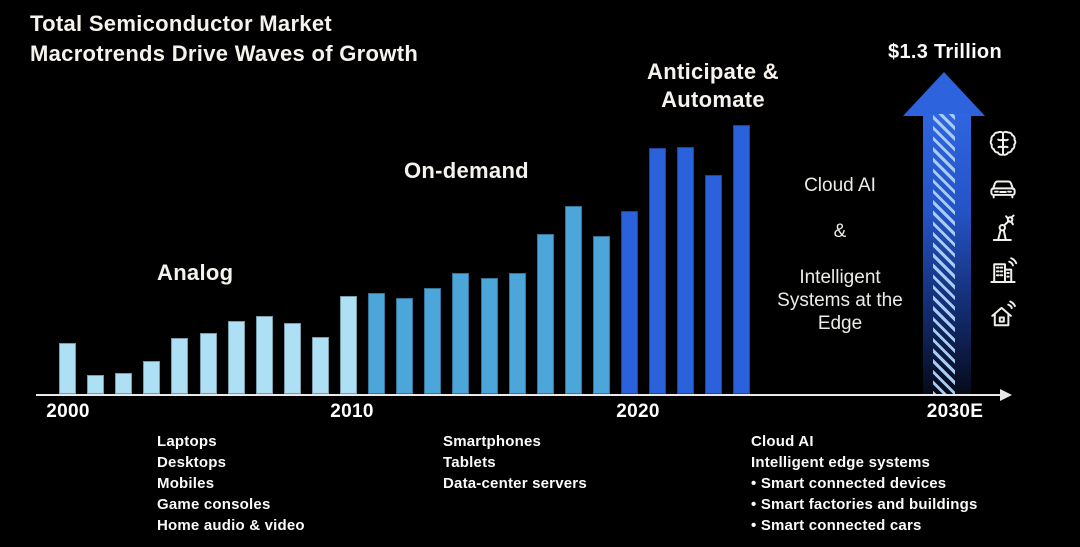 This screenshot has width=1080, height=547. What do you see at coordinates (352, 411) in the screenshot?
I see `x-tick-2010: 2010` at bounding box center [352, 411].